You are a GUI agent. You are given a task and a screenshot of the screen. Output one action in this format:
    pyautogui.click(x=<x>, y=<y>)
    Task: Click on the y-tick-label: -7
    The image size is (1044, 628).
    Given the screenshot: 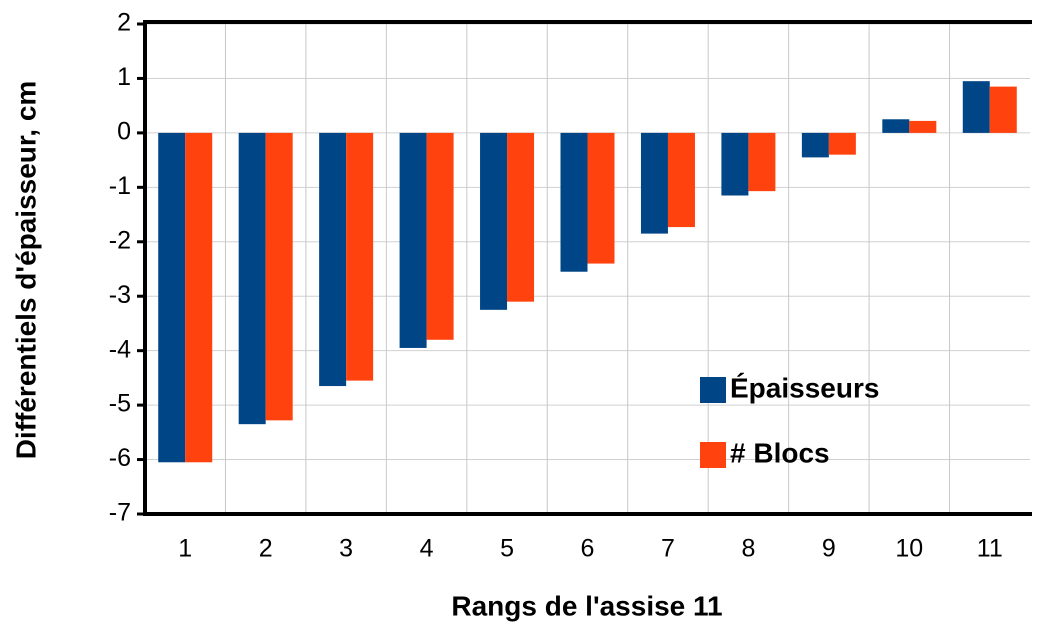 What is the action you would take?
    pyautogui.click(x=120, y=513)
    